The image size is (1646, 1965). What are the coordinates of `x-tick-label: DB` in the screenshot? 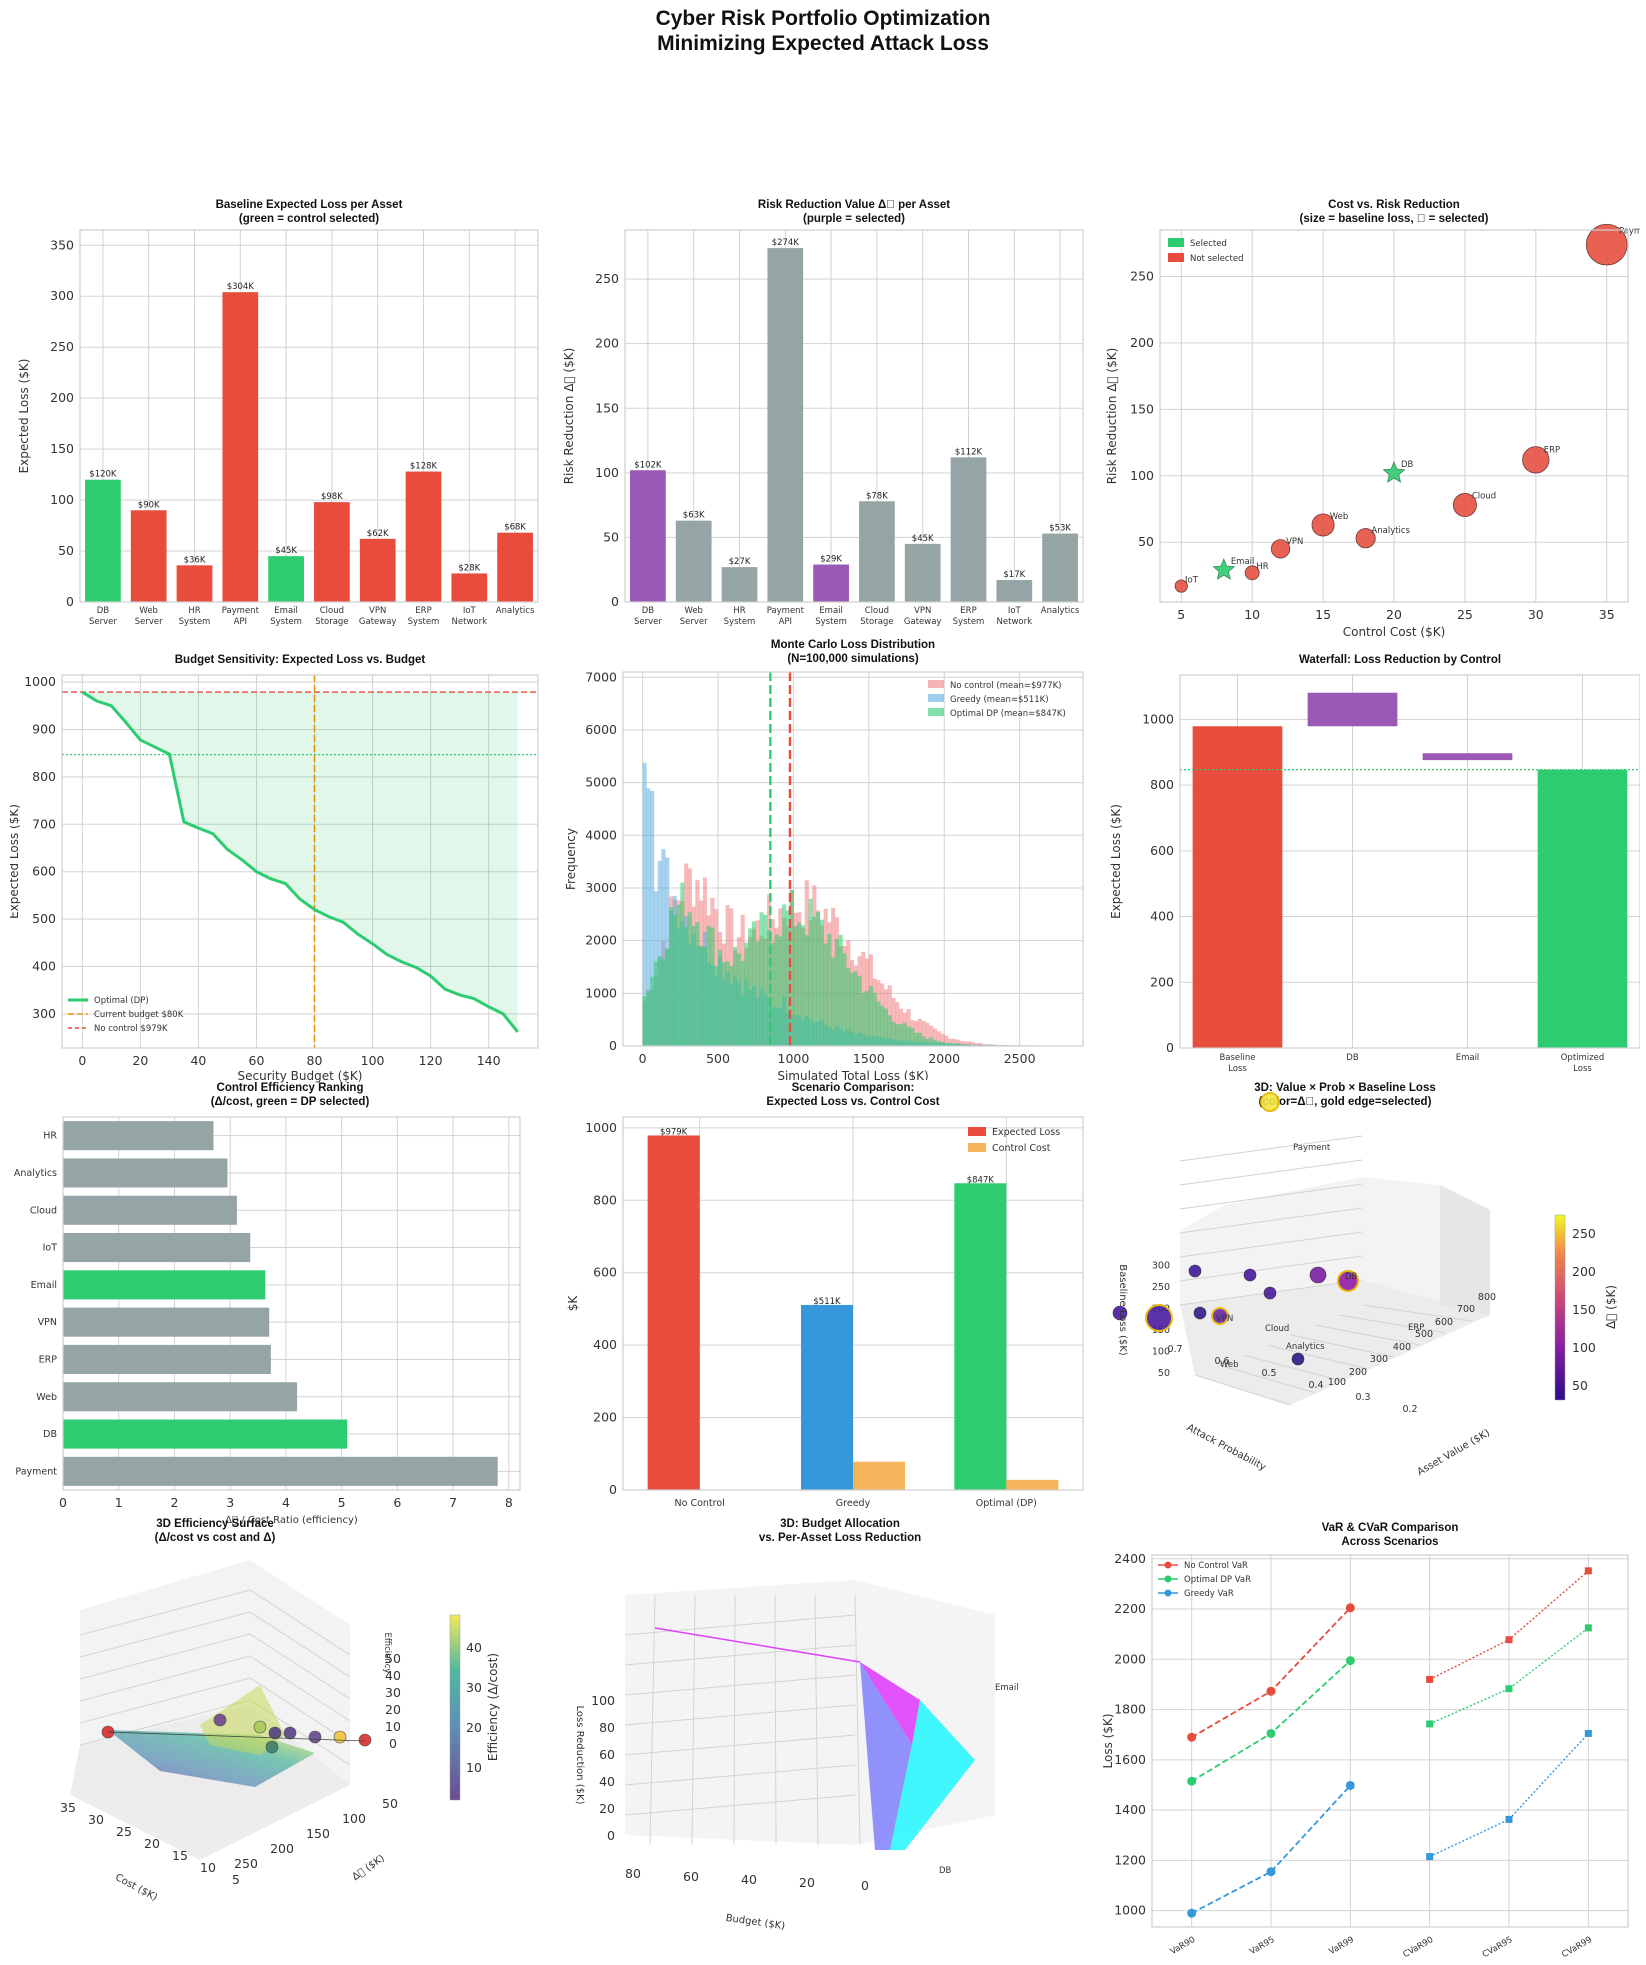 It's located at (103, 611).